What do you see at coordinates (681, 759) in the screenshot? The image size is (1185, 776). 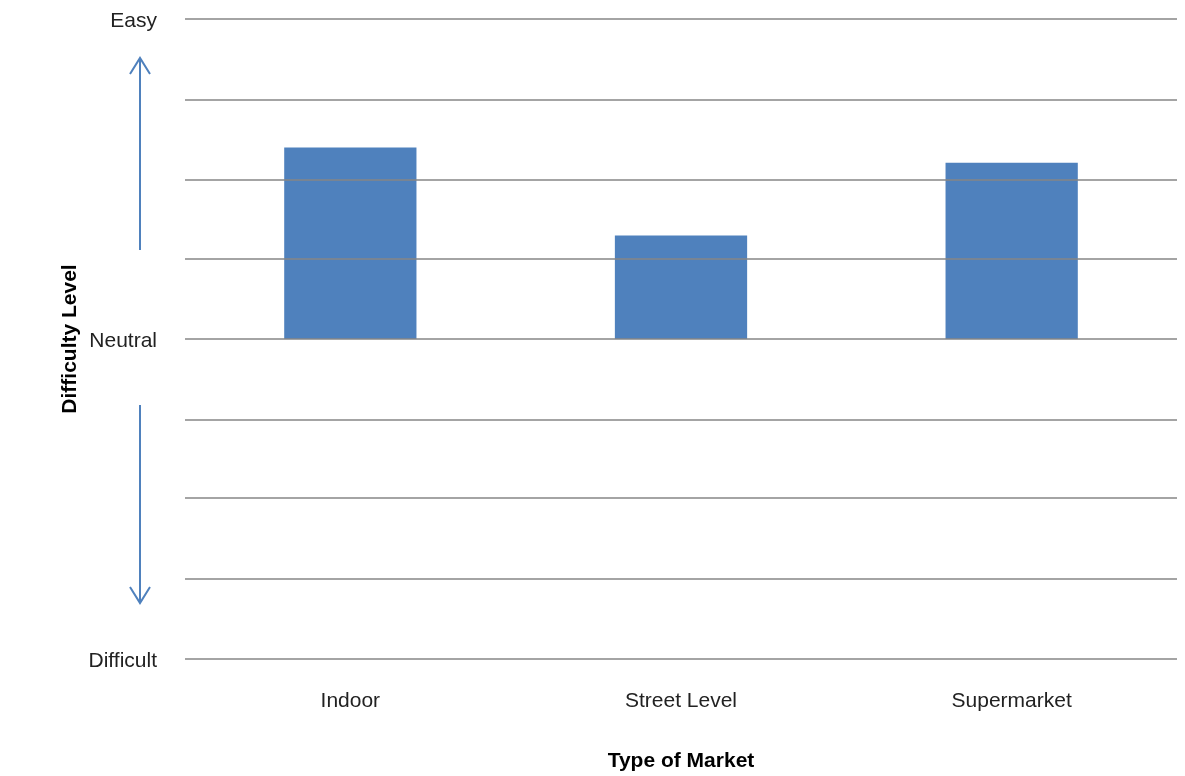 I see `x-axis-title: Type of Market` at bounding box center [681, 759].